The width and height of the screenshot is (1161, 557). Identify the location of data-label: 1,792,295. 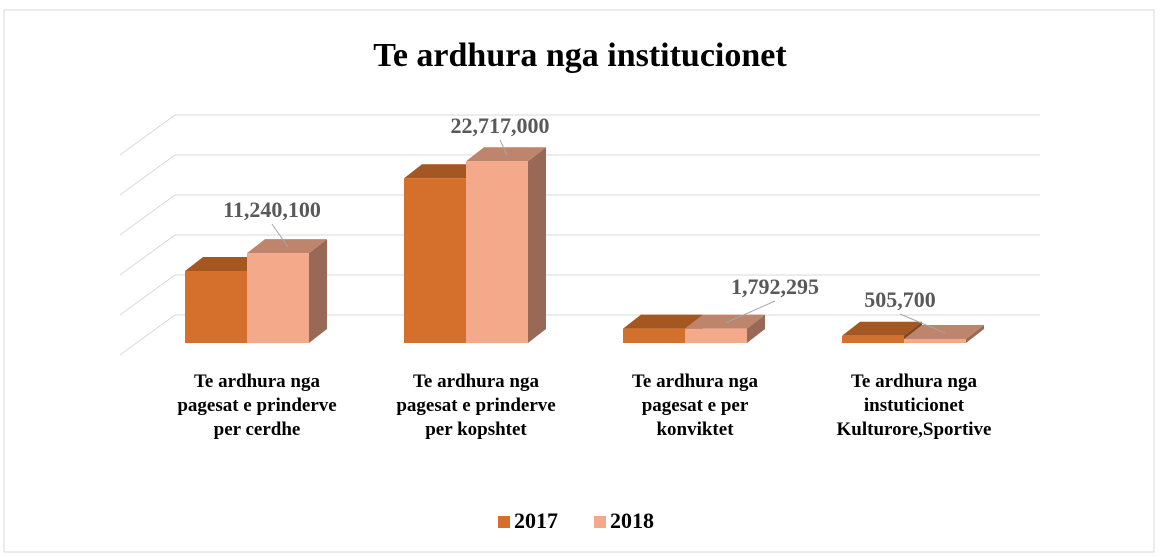
(775, 286).